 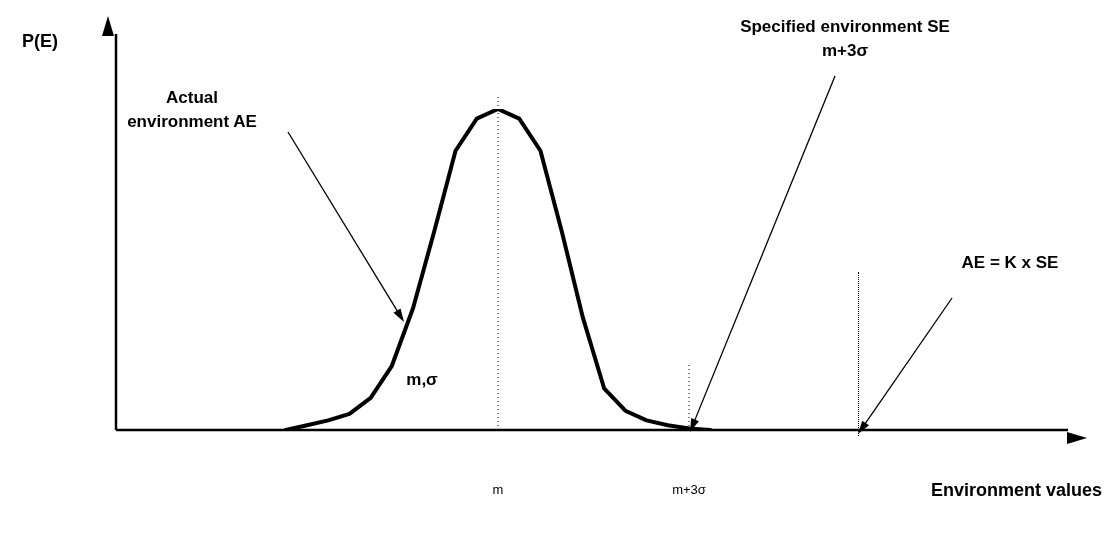 What do you see at coordinates (1010, 262) in the screenshot?
I see `annotation: AE = K x SE` at bounding box center [1010, 262].